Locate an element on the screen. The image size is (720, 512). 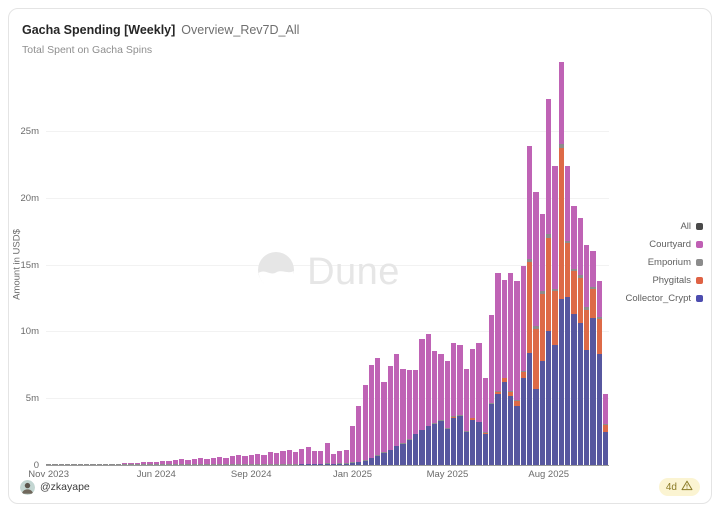
legend-item-collector_crypt: Collector_Crypt is located at coordinates (655, 298).